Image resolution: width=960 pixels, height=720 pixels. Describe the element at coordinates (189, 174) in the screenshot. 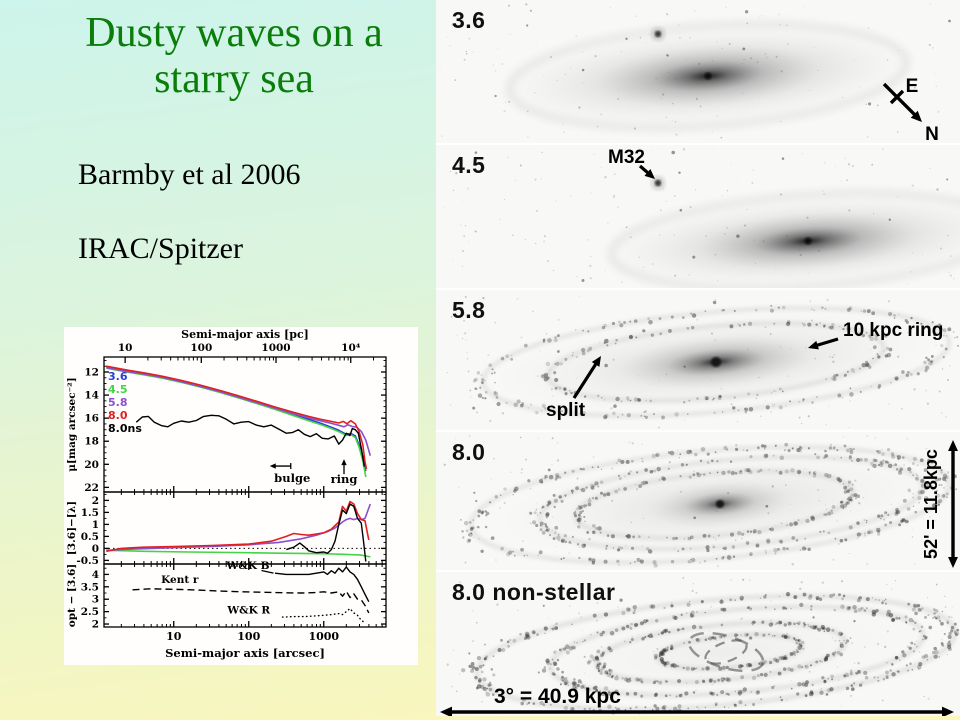

I see `citation-text: Barmby et al 2006` at that location.